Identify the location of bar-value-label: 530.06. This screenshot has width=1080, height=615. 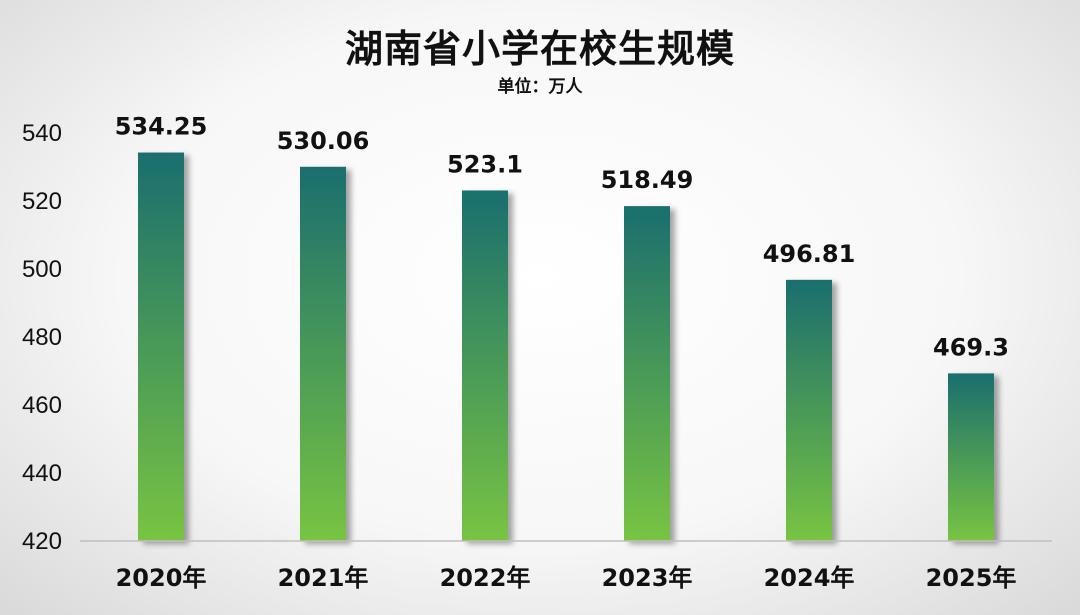
(323, 141).